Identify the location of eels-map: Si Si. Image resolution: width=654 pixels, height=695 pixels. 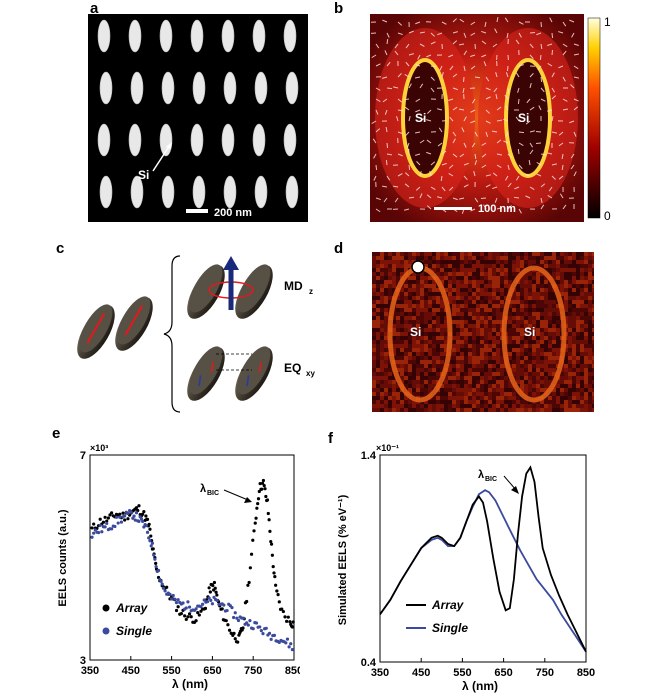
(483, 332).